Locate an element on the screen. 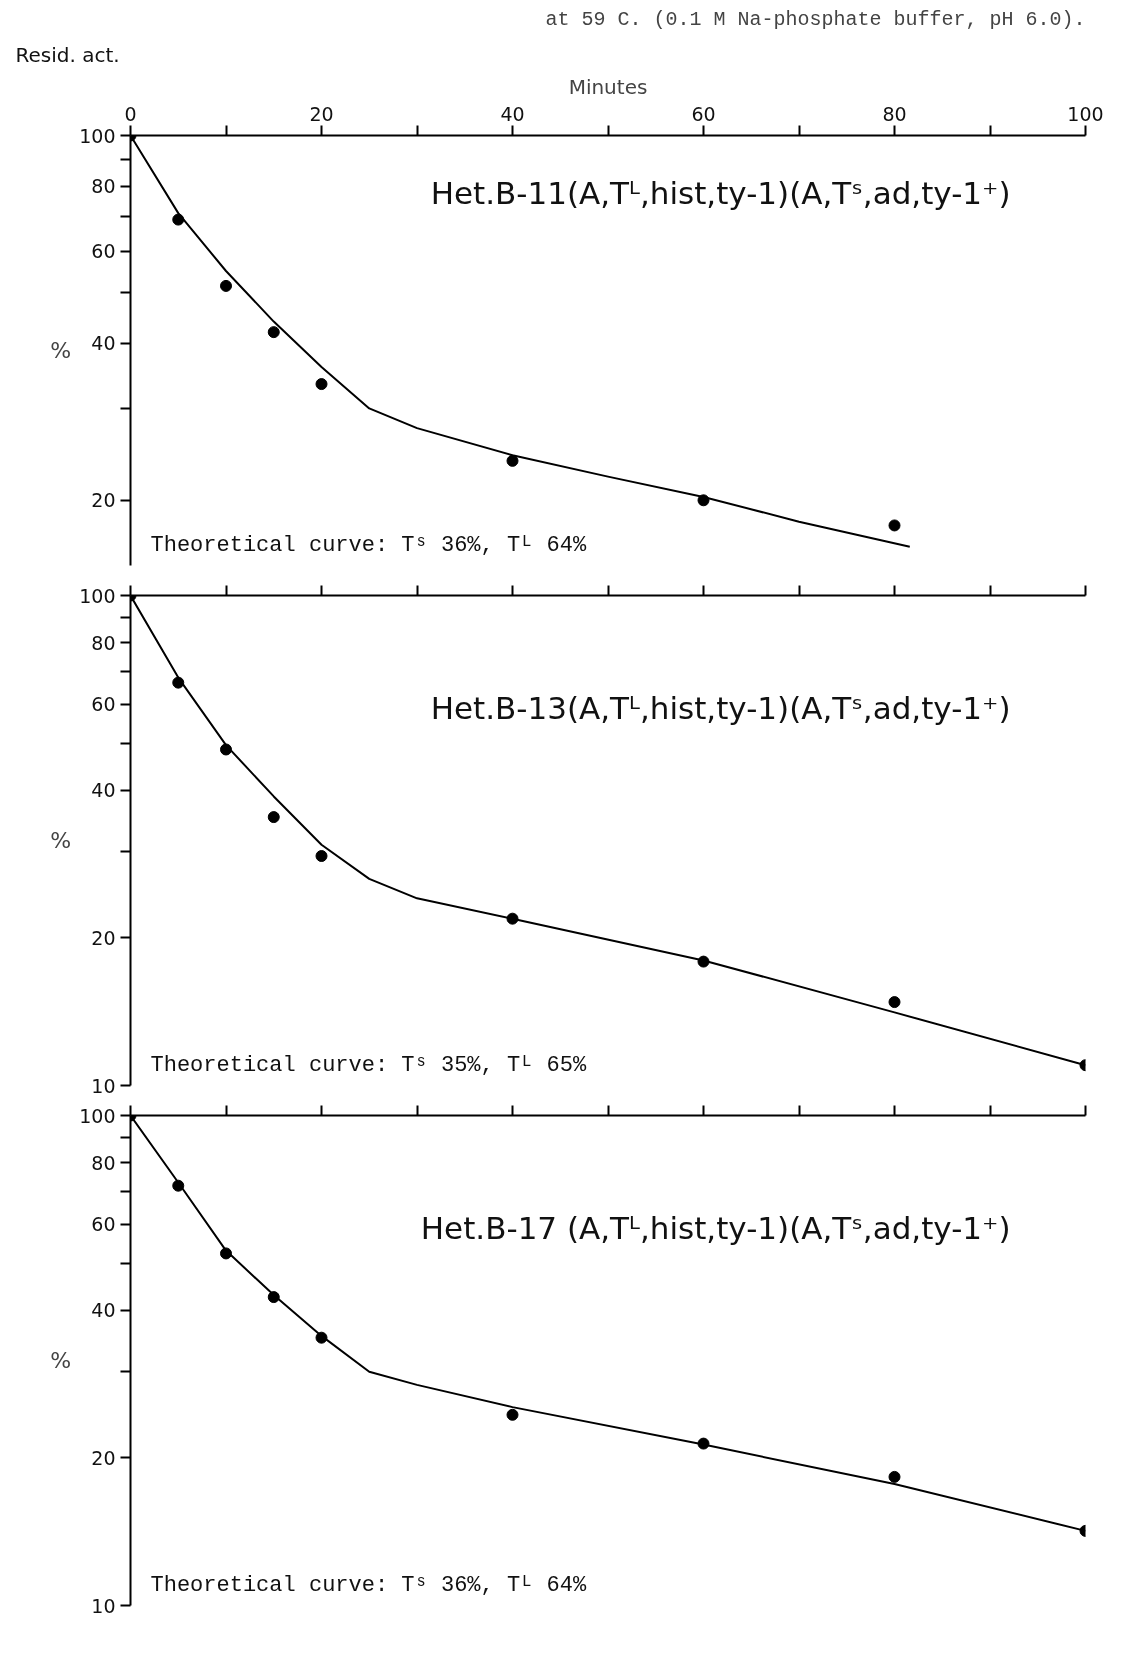 The image size is (1135, 1672). x-tick-label: 100 is located at coordinates (1085, 113).